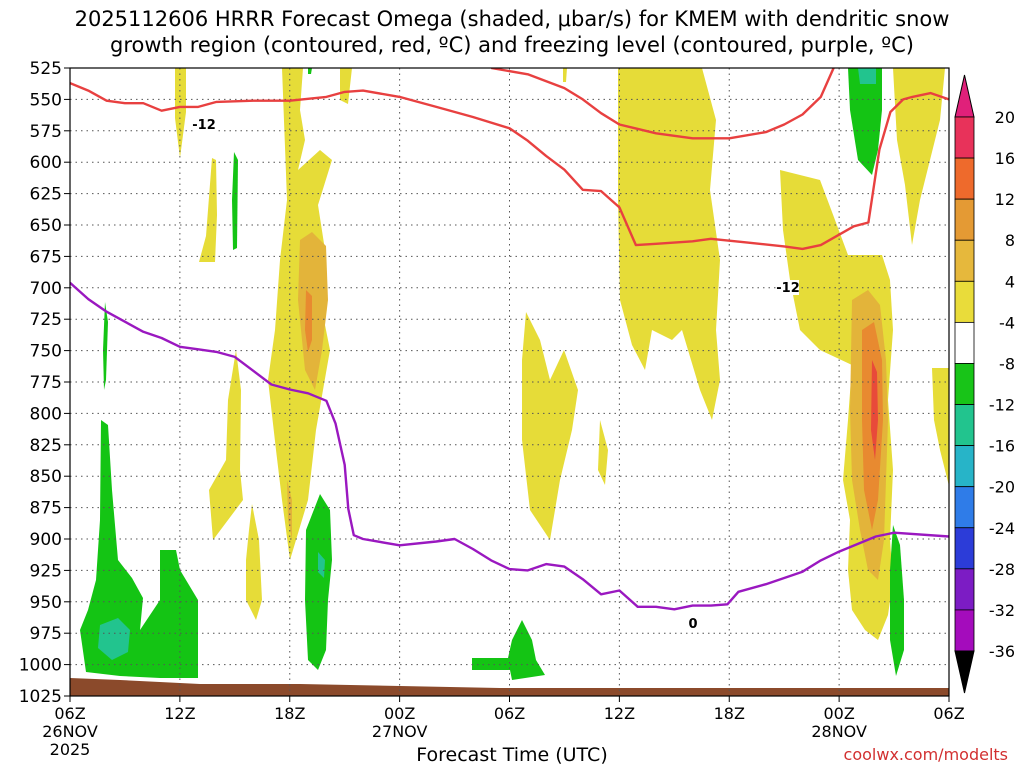 The height and width of the screenshot is (768, 1024). I want to click on x-axis-label: Forecast Time (UTC), so click(512, 755).